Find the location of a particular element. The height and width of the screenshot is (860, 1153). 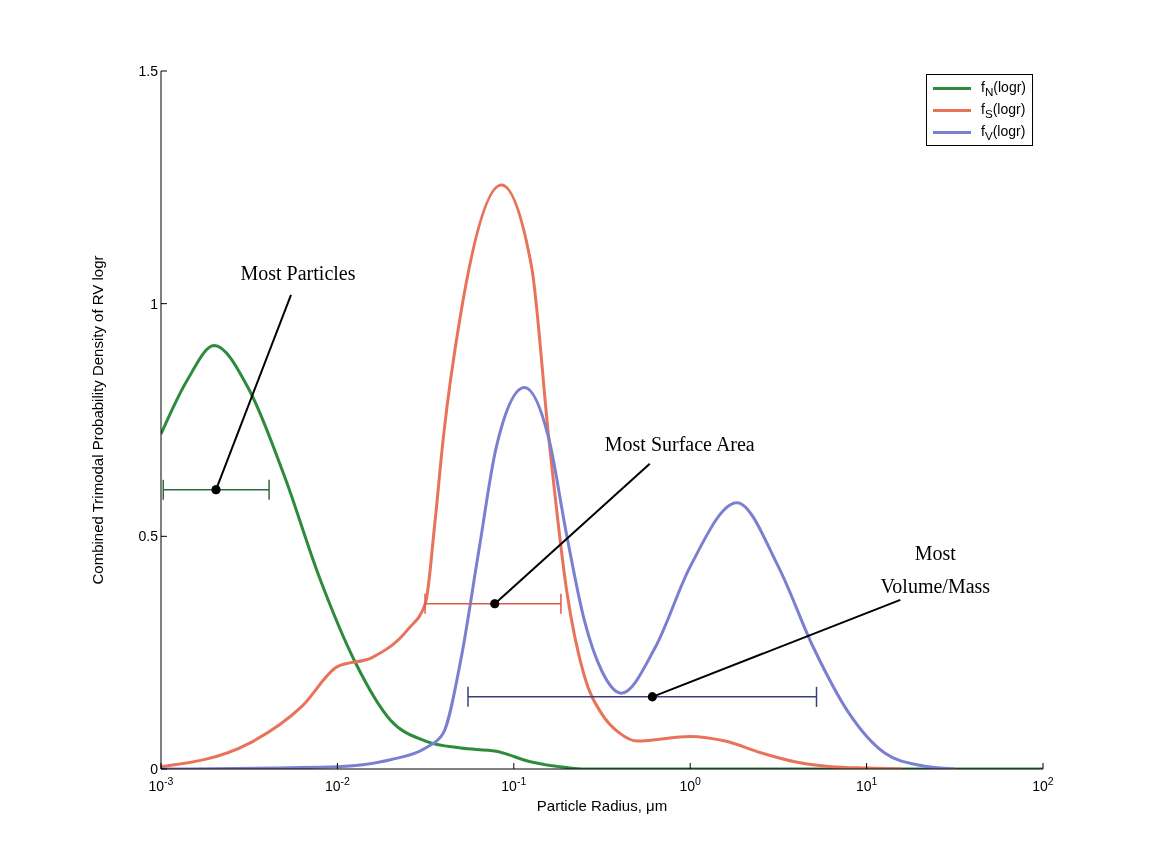

y-axis-title: Combined Trimodal Probability Density of RV logr is located at coordinates (98, 420).